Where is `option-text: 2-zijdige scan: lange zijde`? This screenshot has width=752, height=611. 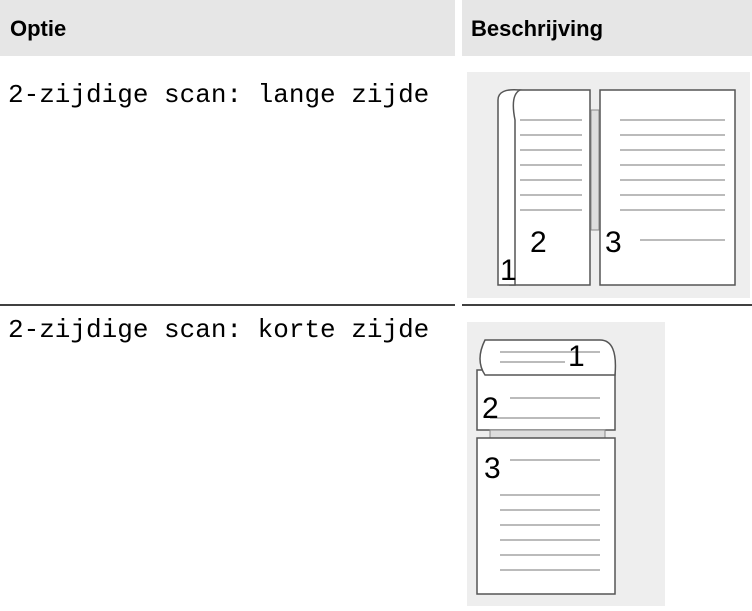 option-text: 2-zijdige scan: lange zijde is located at coordinates (218, 95).